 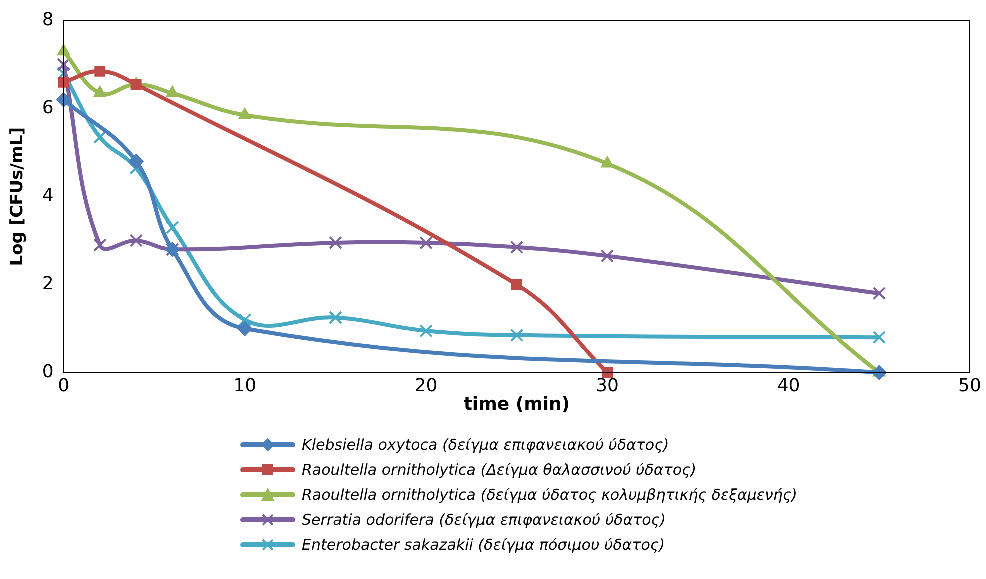 I want to click on y-tick-label: 4, so click(x=48, y=195).